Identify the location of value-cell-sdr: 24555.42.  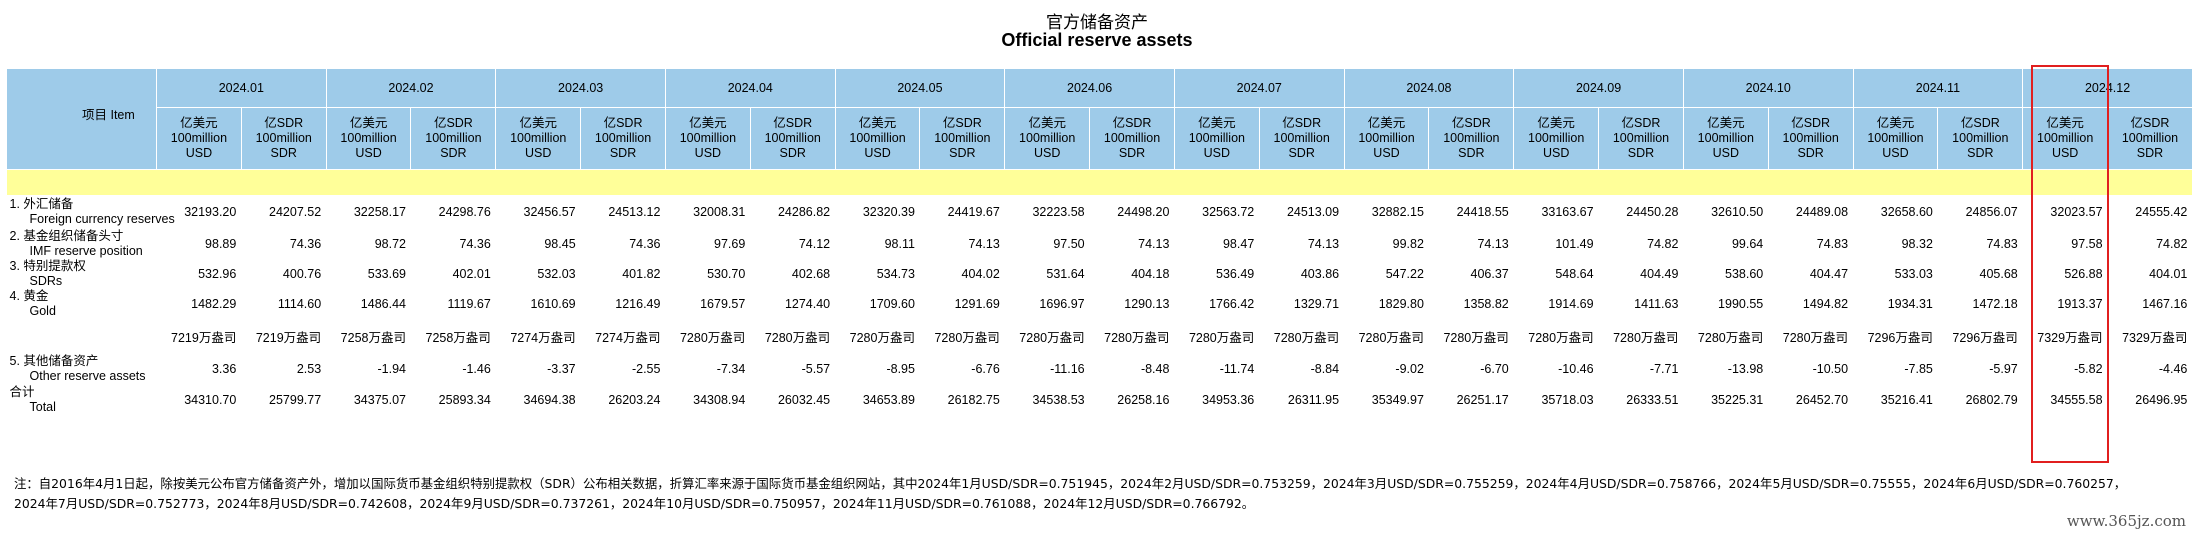
(2161, 212).